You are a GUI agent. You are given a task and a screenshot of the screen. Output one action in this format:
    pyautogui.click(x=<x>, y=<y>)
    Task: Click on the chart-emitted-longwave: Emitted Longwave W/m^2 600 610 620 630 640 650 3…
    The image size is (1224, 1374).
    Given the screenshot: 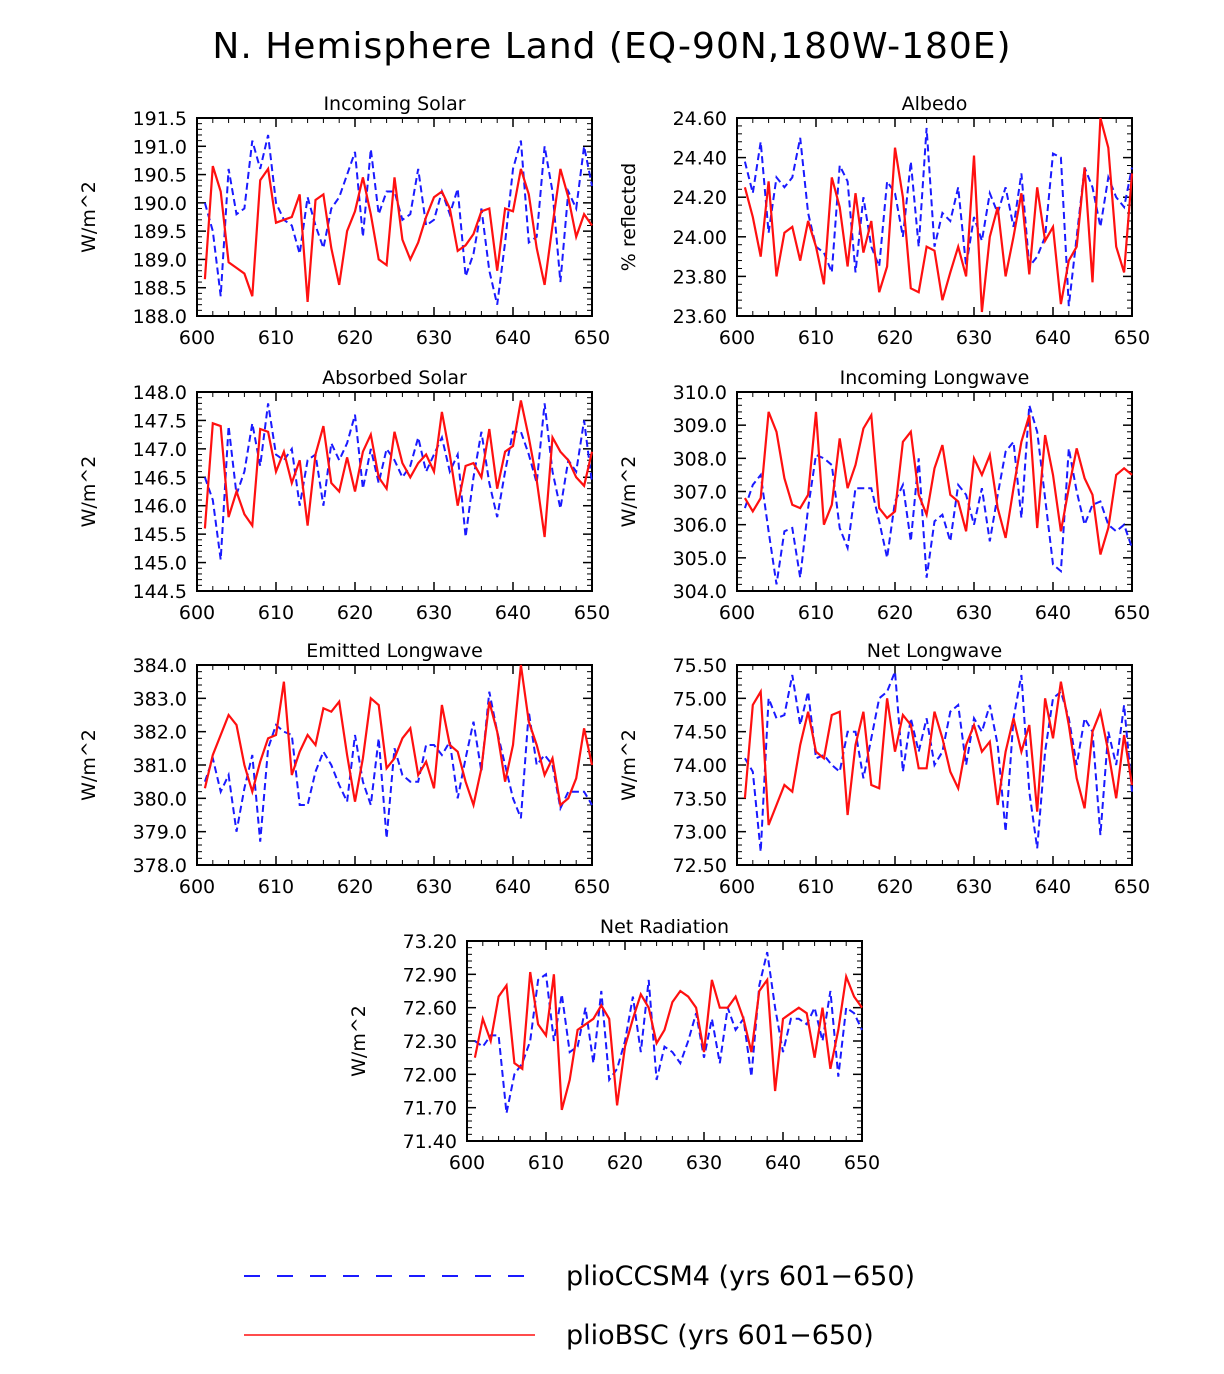 What is the action you would take?
    pyautogui.click(x=344, y=769)
    